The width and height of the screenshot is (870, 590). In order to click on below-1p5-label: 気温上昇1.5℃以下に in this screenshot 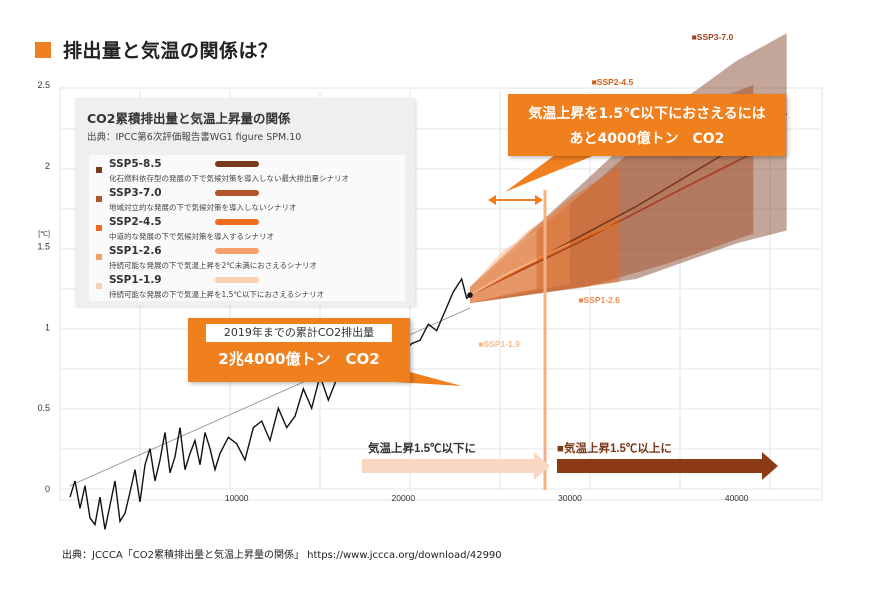, I will do `click(422, 448)`.